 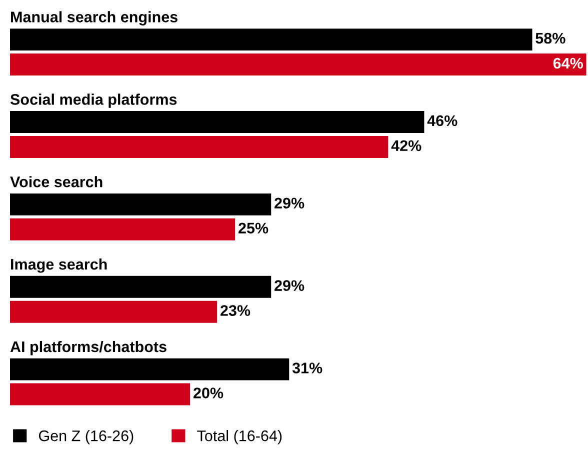 I want to click on y-tick-label: Voice search, so click(x=56, y=182).